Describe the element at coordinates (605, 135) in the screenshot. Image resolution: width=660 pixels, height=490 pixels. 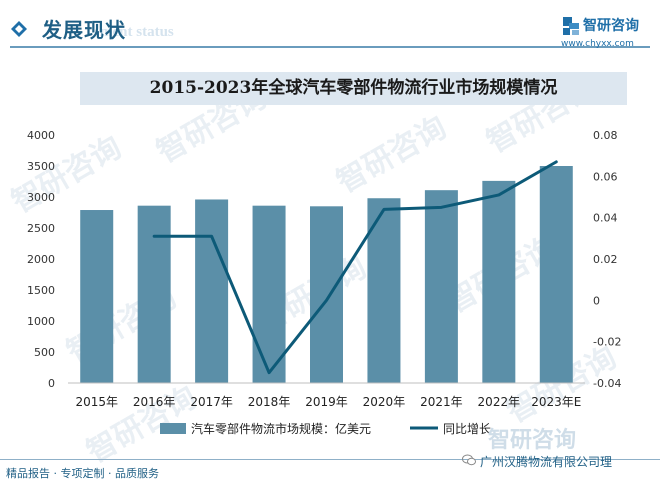
I see `y-right-tick-label: 0.08` at that location.